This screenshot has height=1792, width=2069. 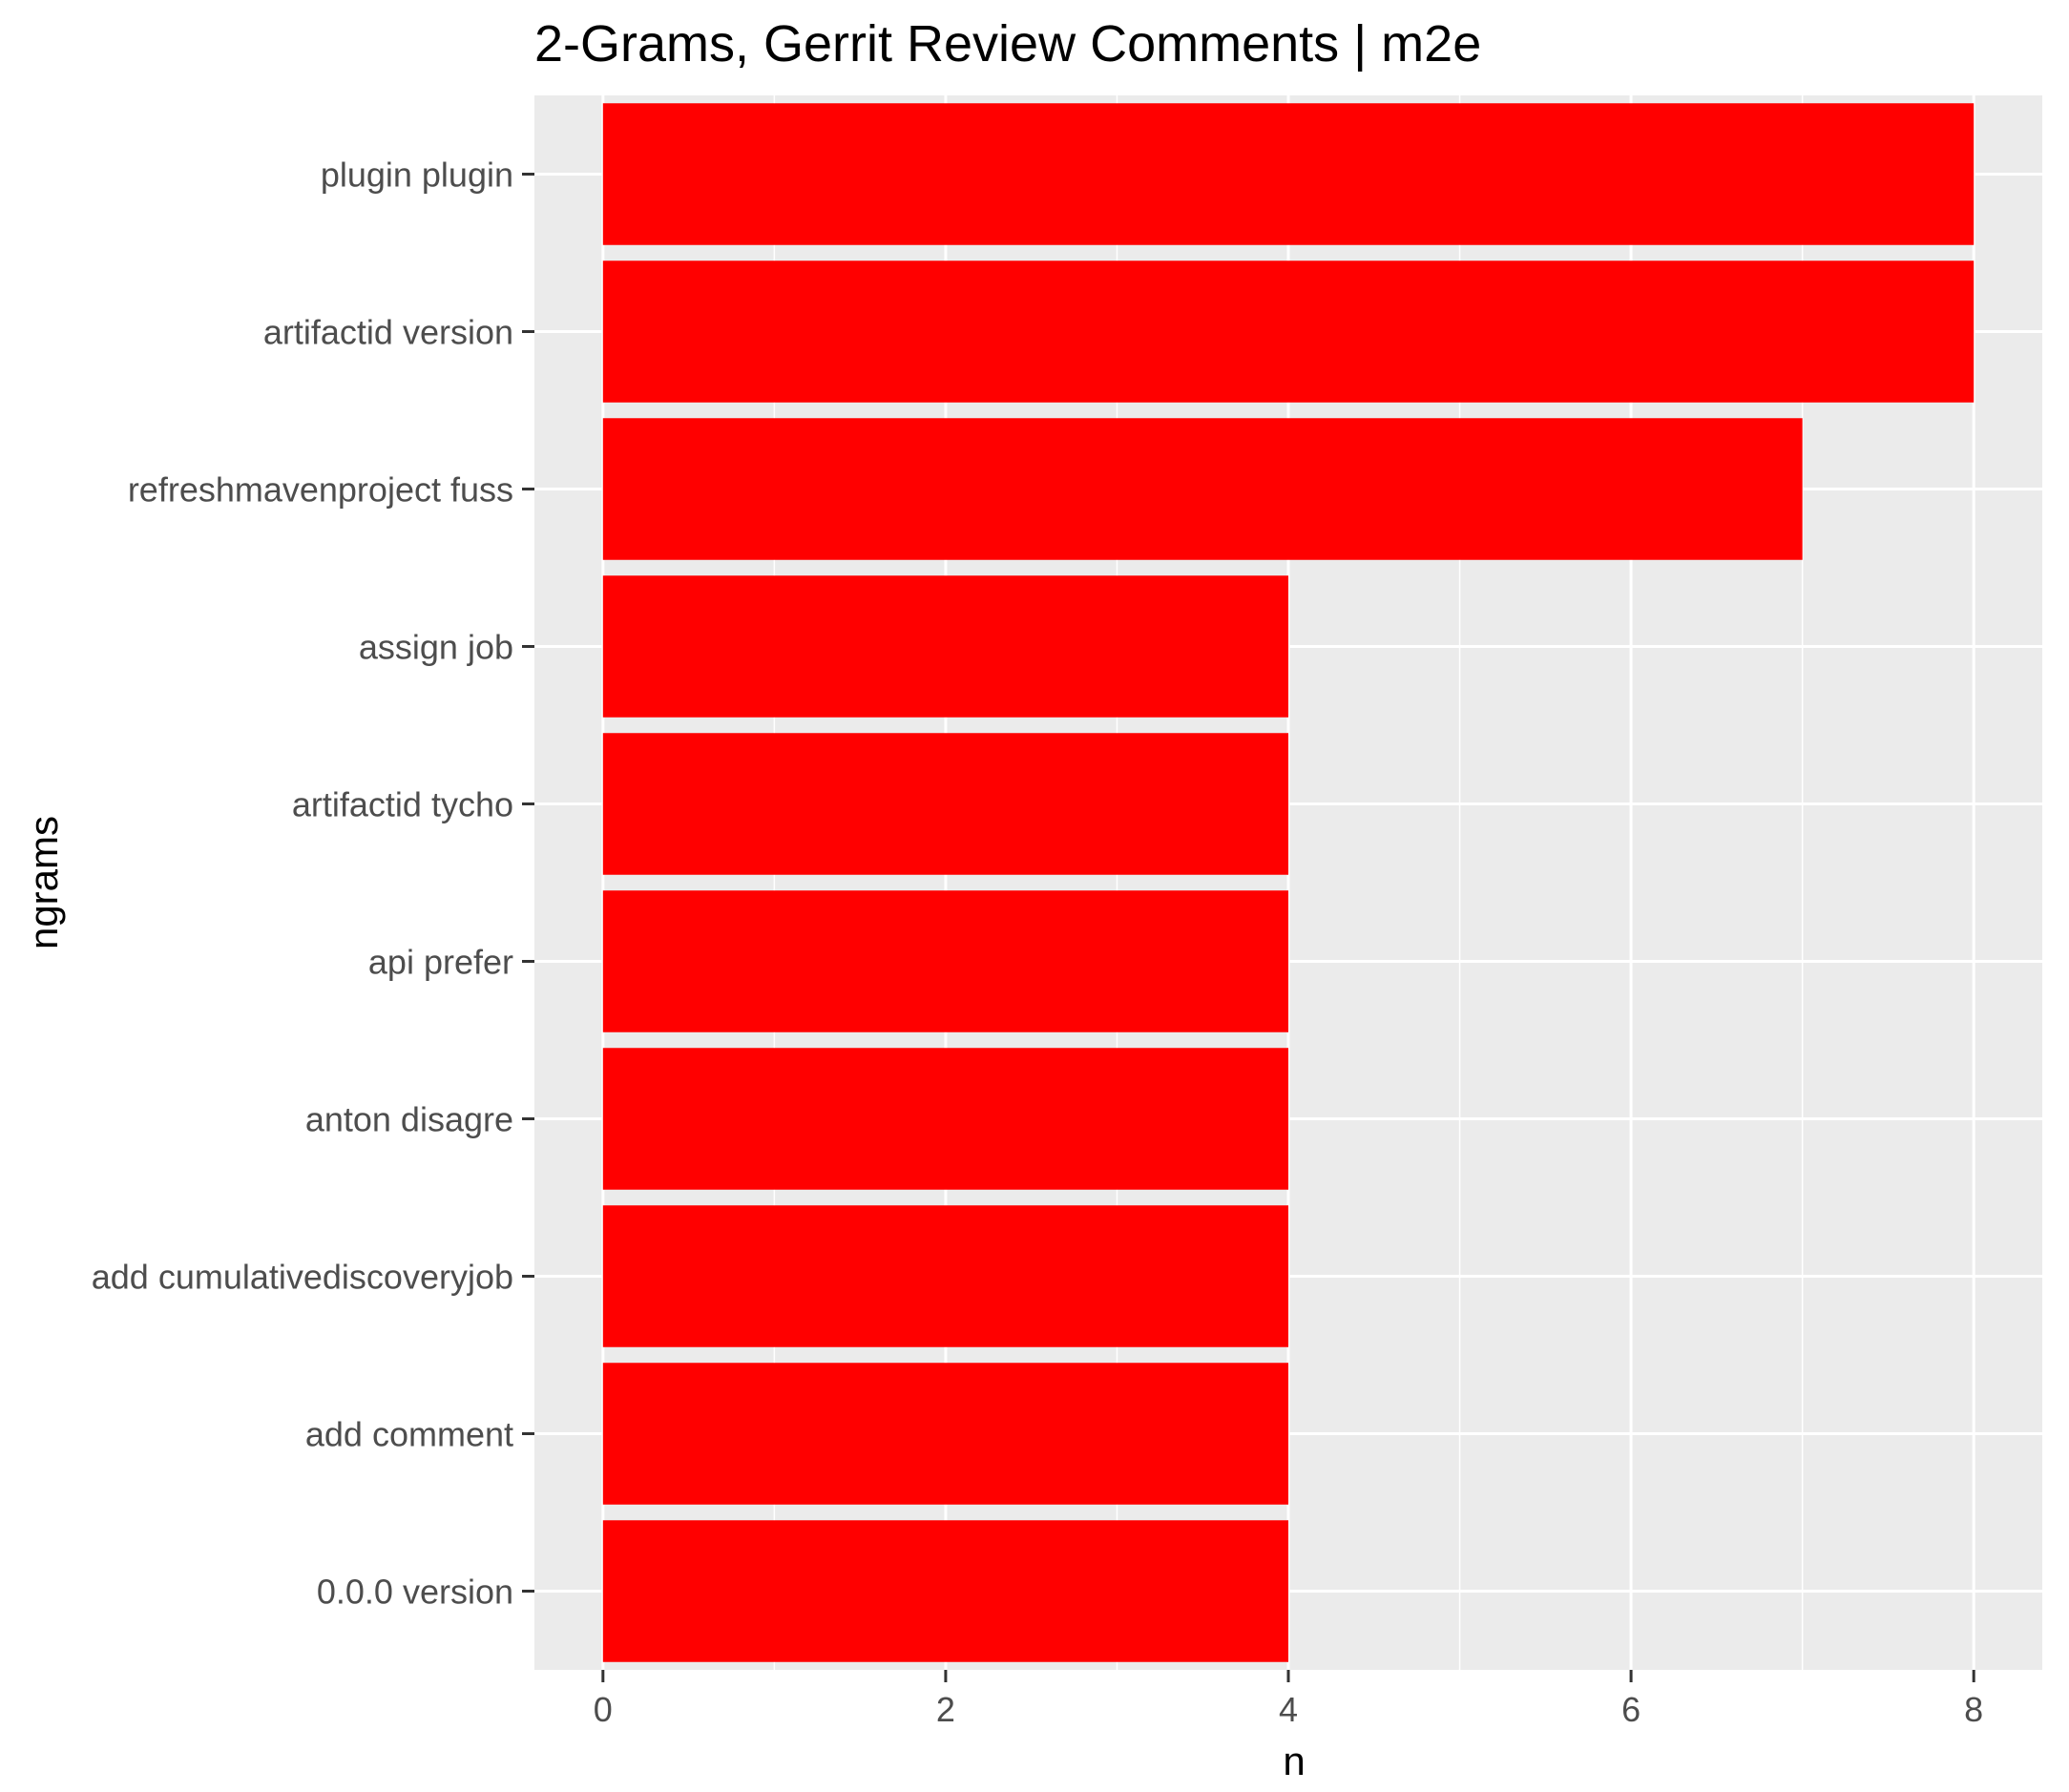 What do you see at coordinates (603, 1709) in the screenshot?
I see `x-tick-label: 0` at bounding box center [603, 1709].